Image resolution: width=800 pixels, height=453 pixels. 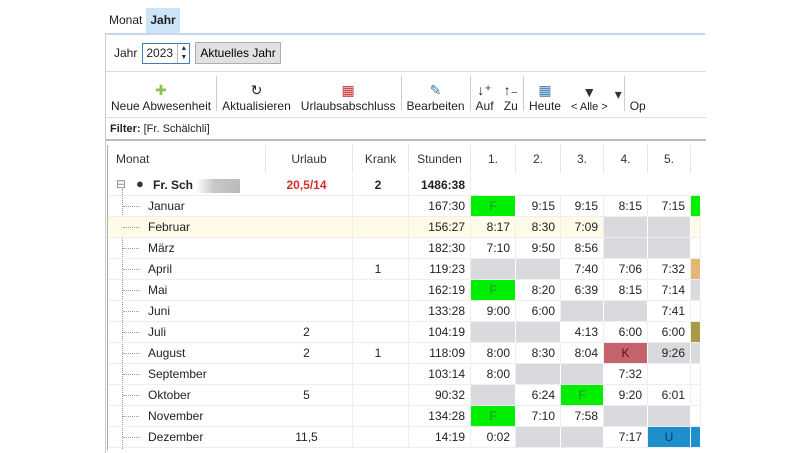 What do you see at coordinates (440, 332) in the screenshot?
I see `stunden-cell: 104:19` at bounding box center [440, 332].